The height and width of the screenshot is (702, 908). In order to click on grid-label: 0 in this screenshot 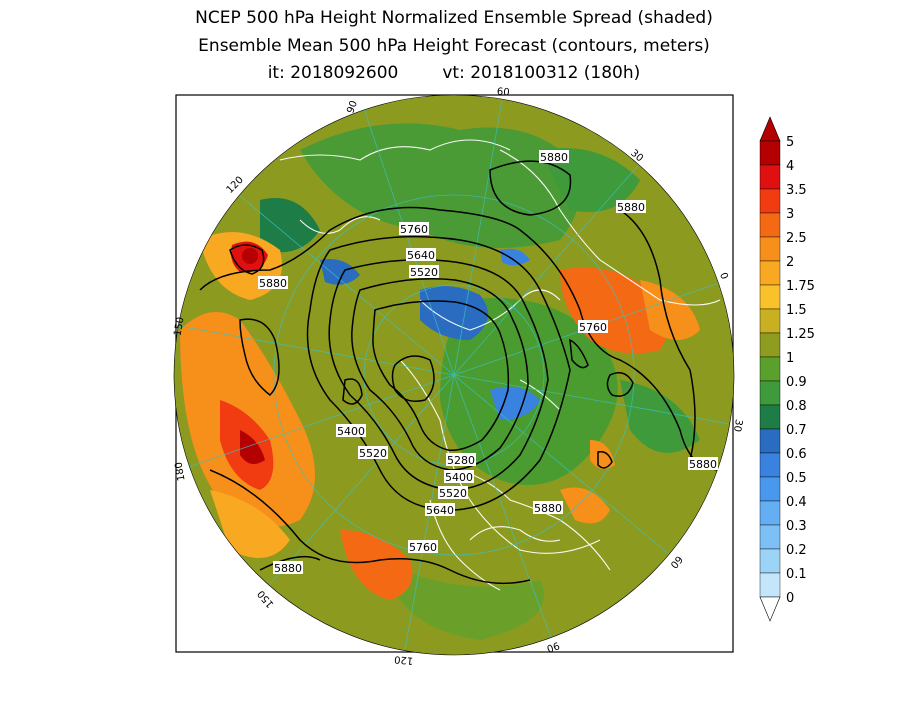, I will do `click(723, 276)`.